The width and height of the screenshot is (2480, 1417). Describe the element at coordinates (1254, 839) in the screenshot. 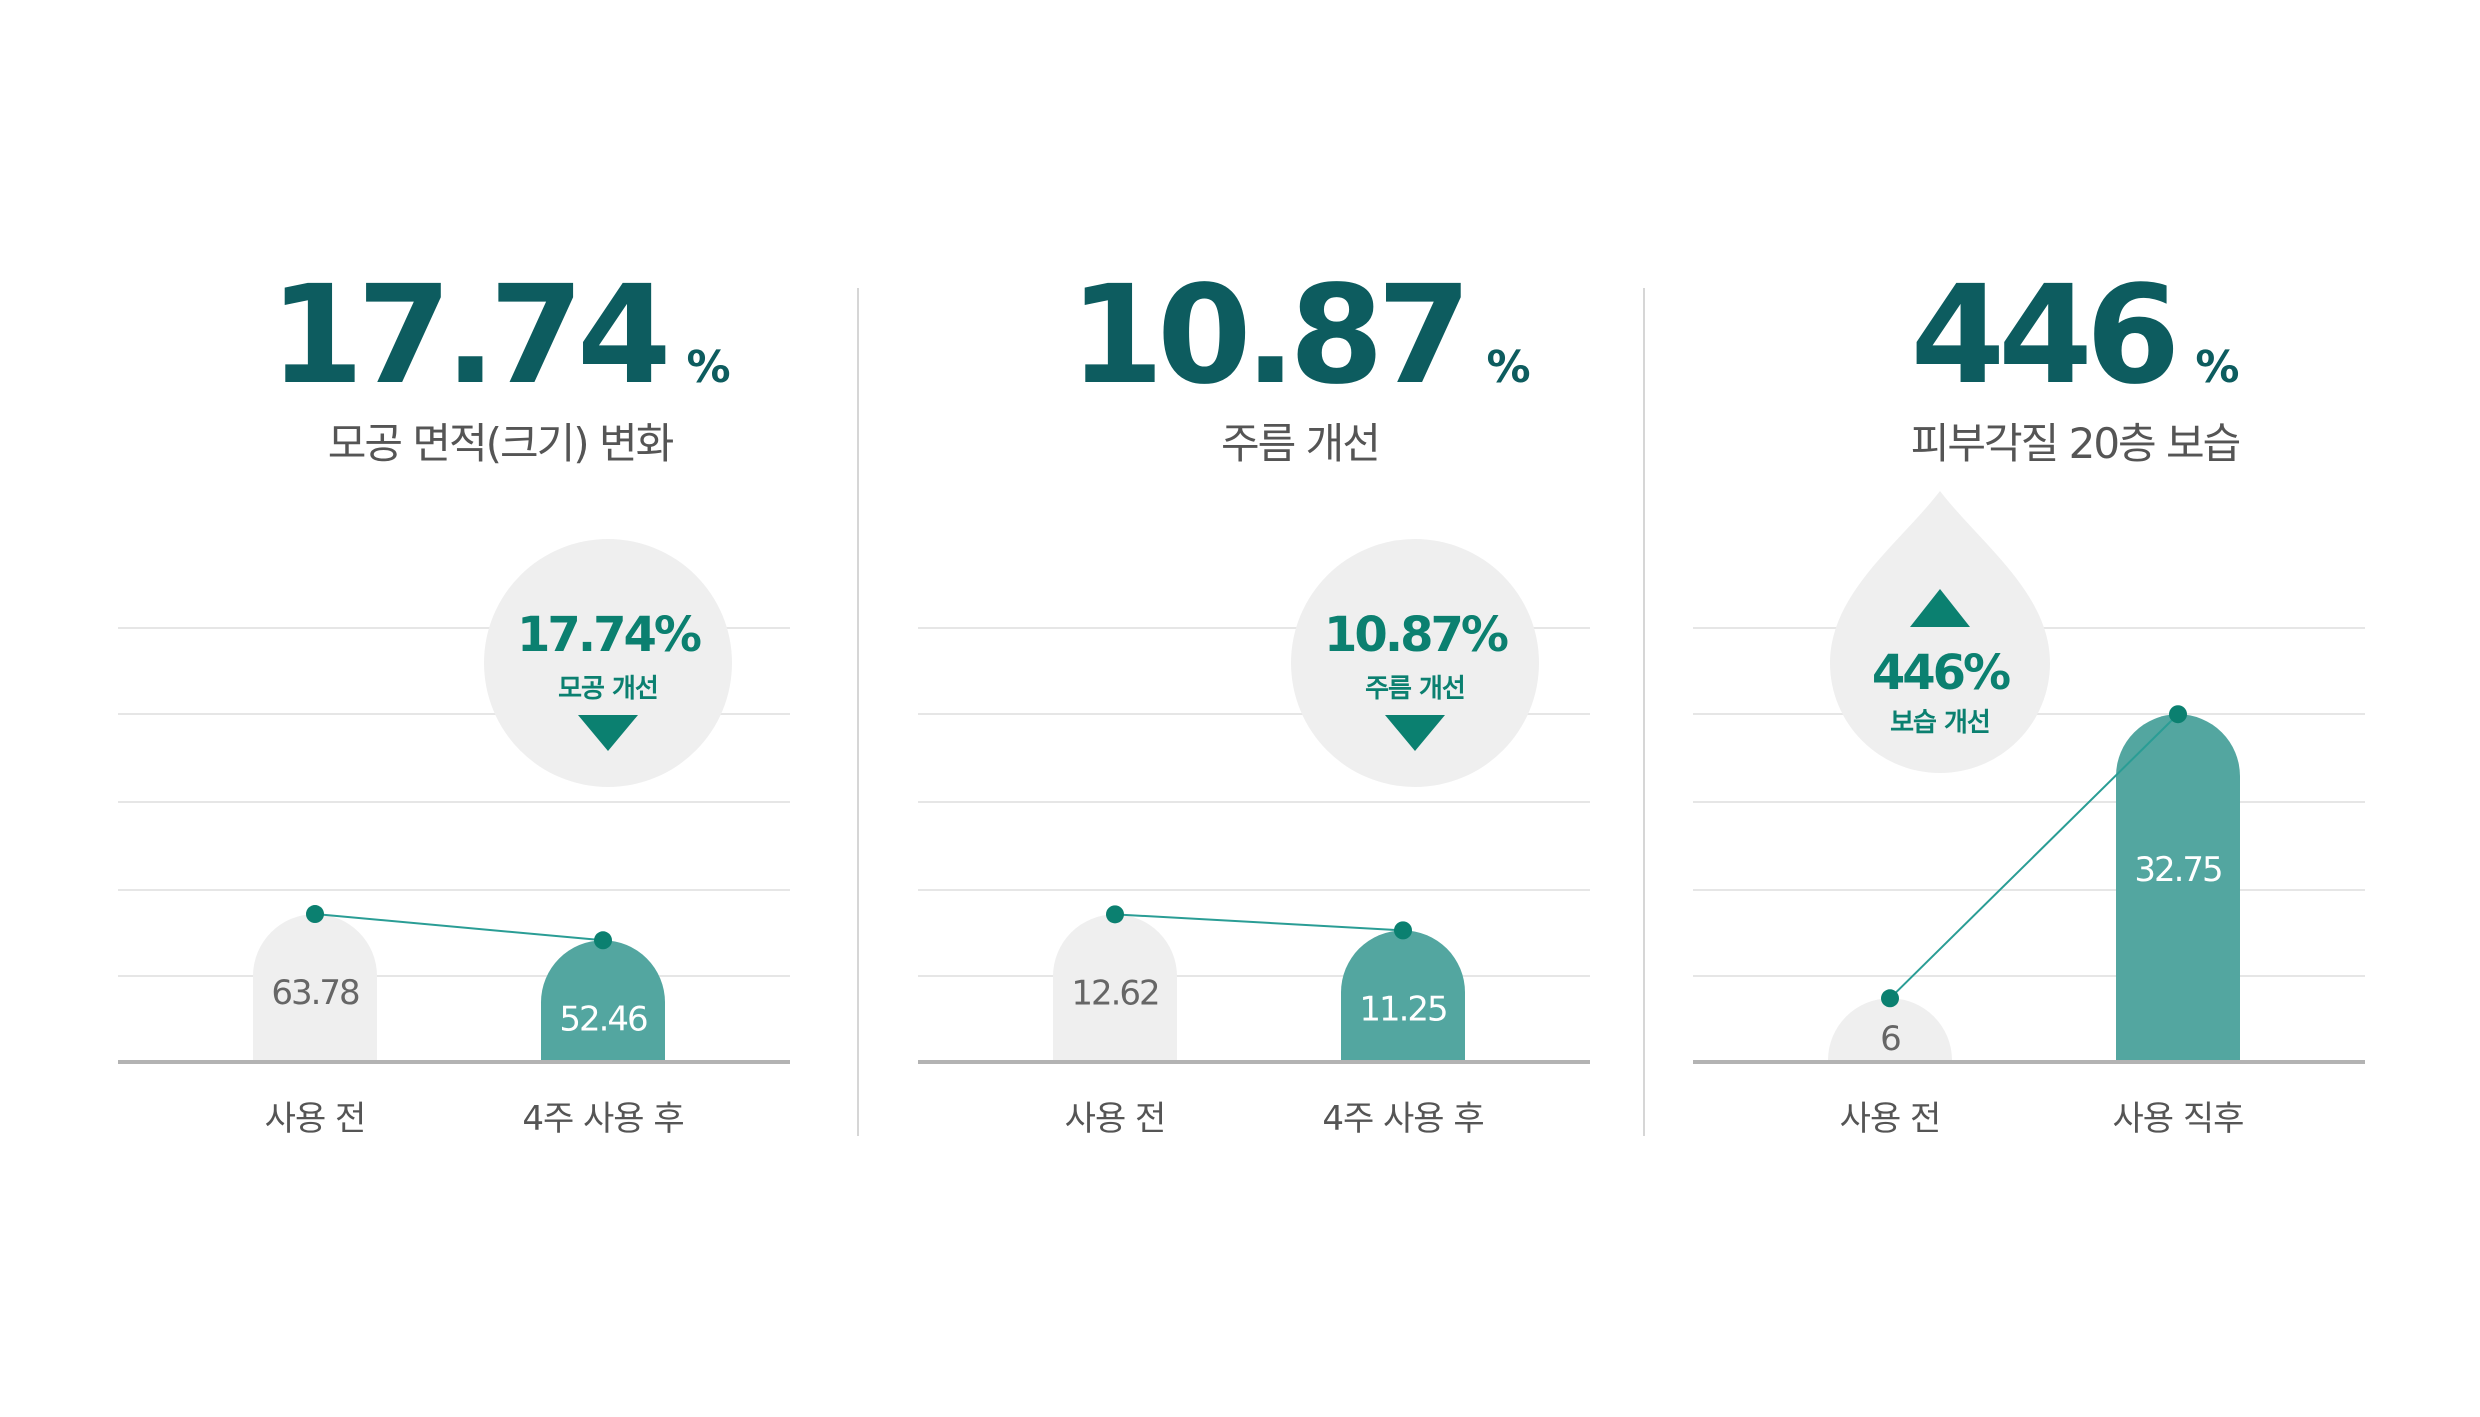

I see `wrinkle-chart: 12.62 11.25 사용 전 4주 사용 후 10.87% 주름 개선` at that location.